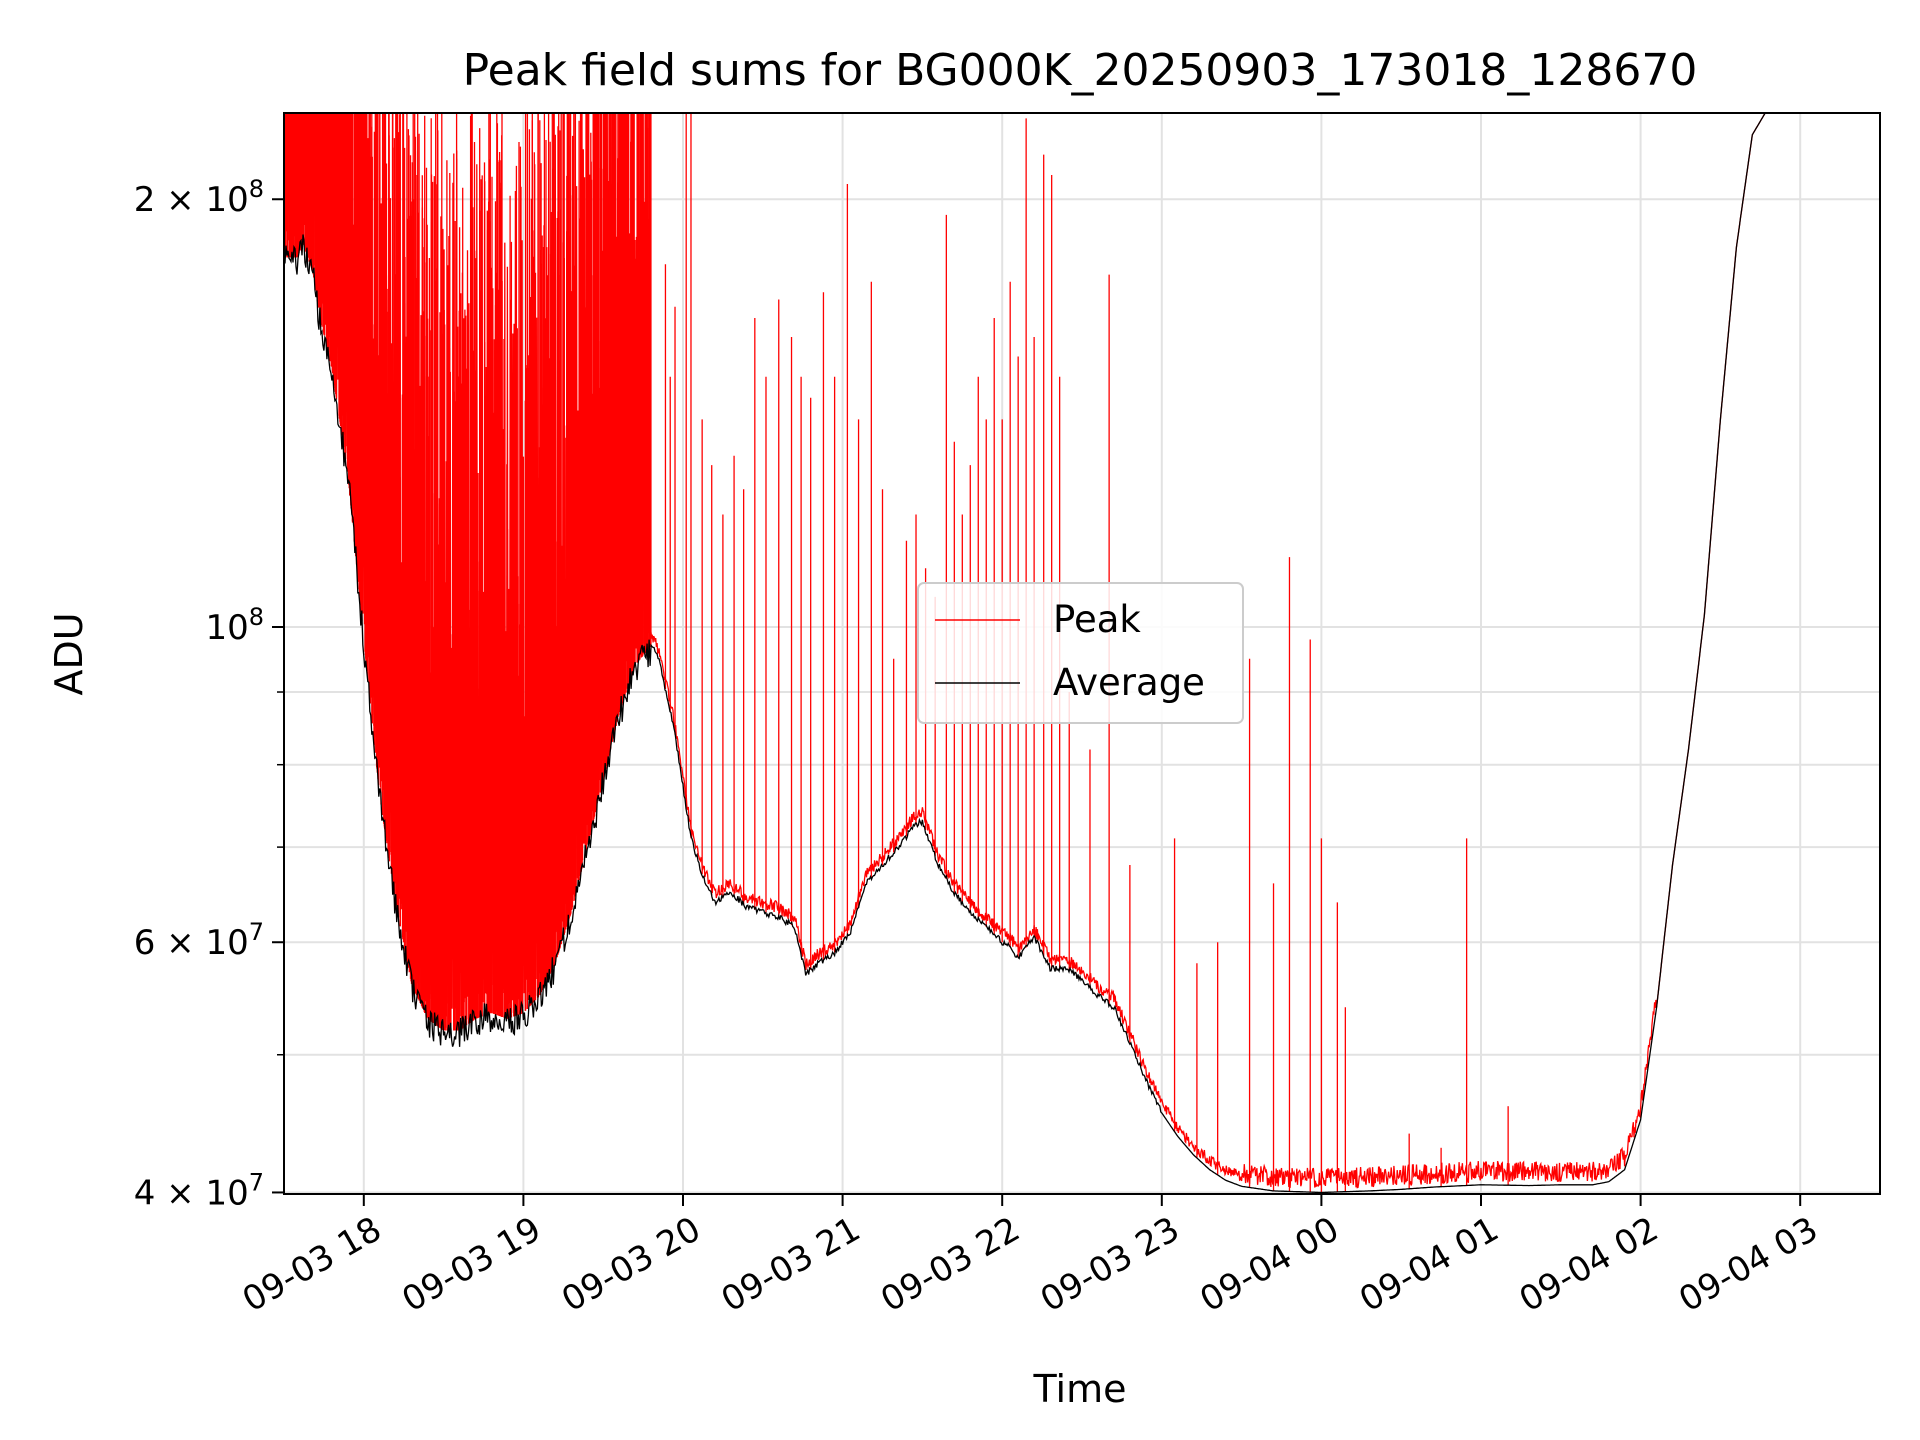 The image size is (1920, 1440). I want to click on legend-average-label: Average, so click(1129, 682).